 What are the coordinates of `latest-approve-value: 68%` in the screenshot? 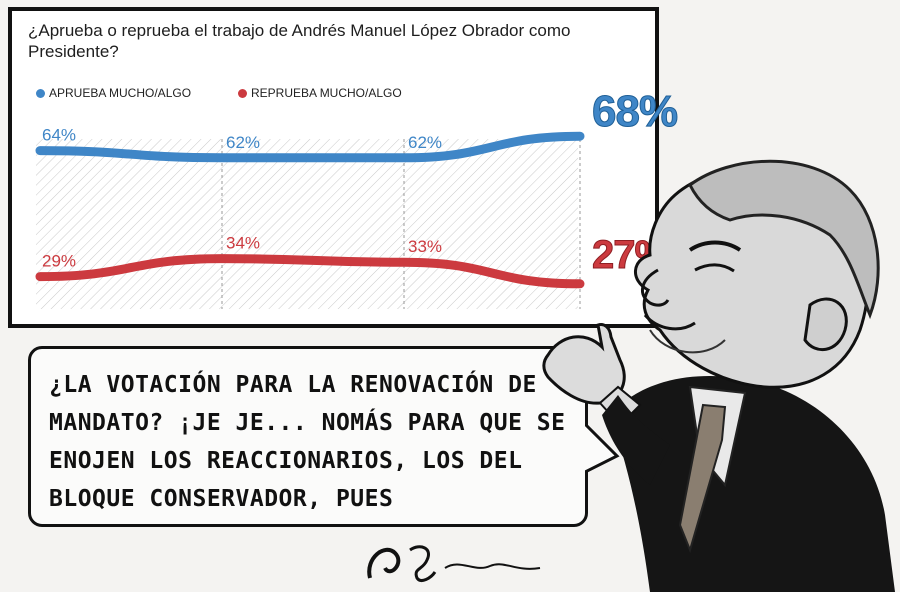 It's located at (634, 112).